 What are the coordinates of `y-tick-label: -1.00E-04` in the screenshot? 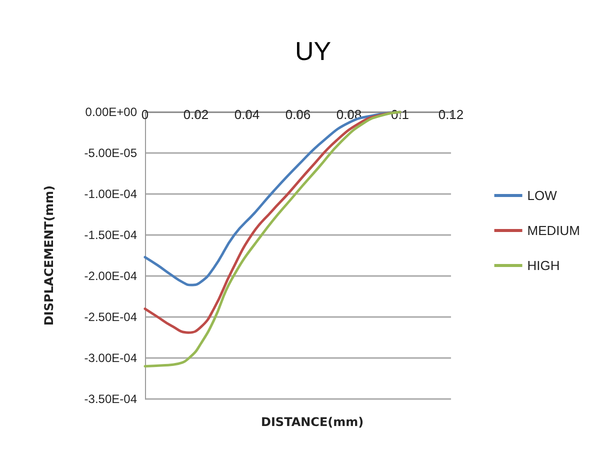 It's located at (111, 194).